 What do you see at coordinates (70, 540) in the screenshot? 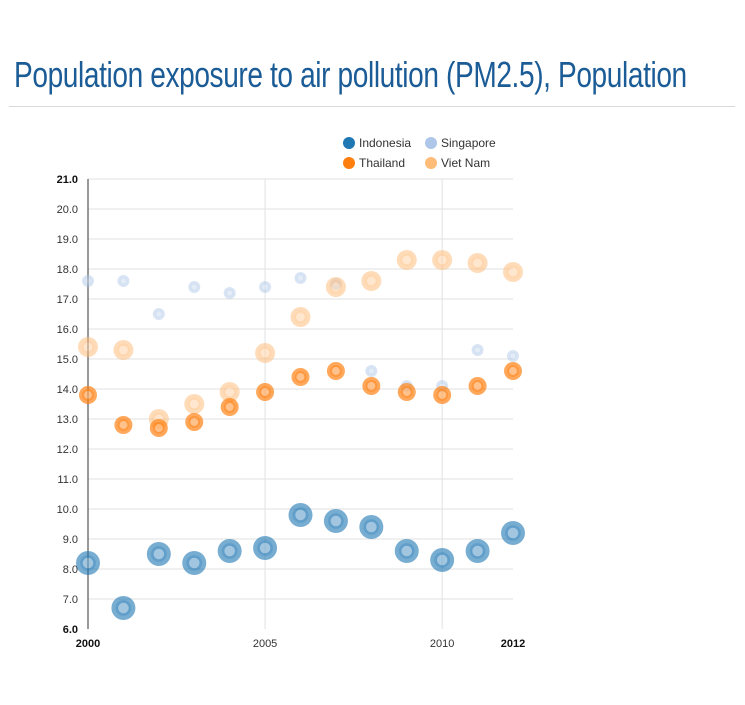
I see `y-tick-label: 9.0` at bounding box center [70, 540].